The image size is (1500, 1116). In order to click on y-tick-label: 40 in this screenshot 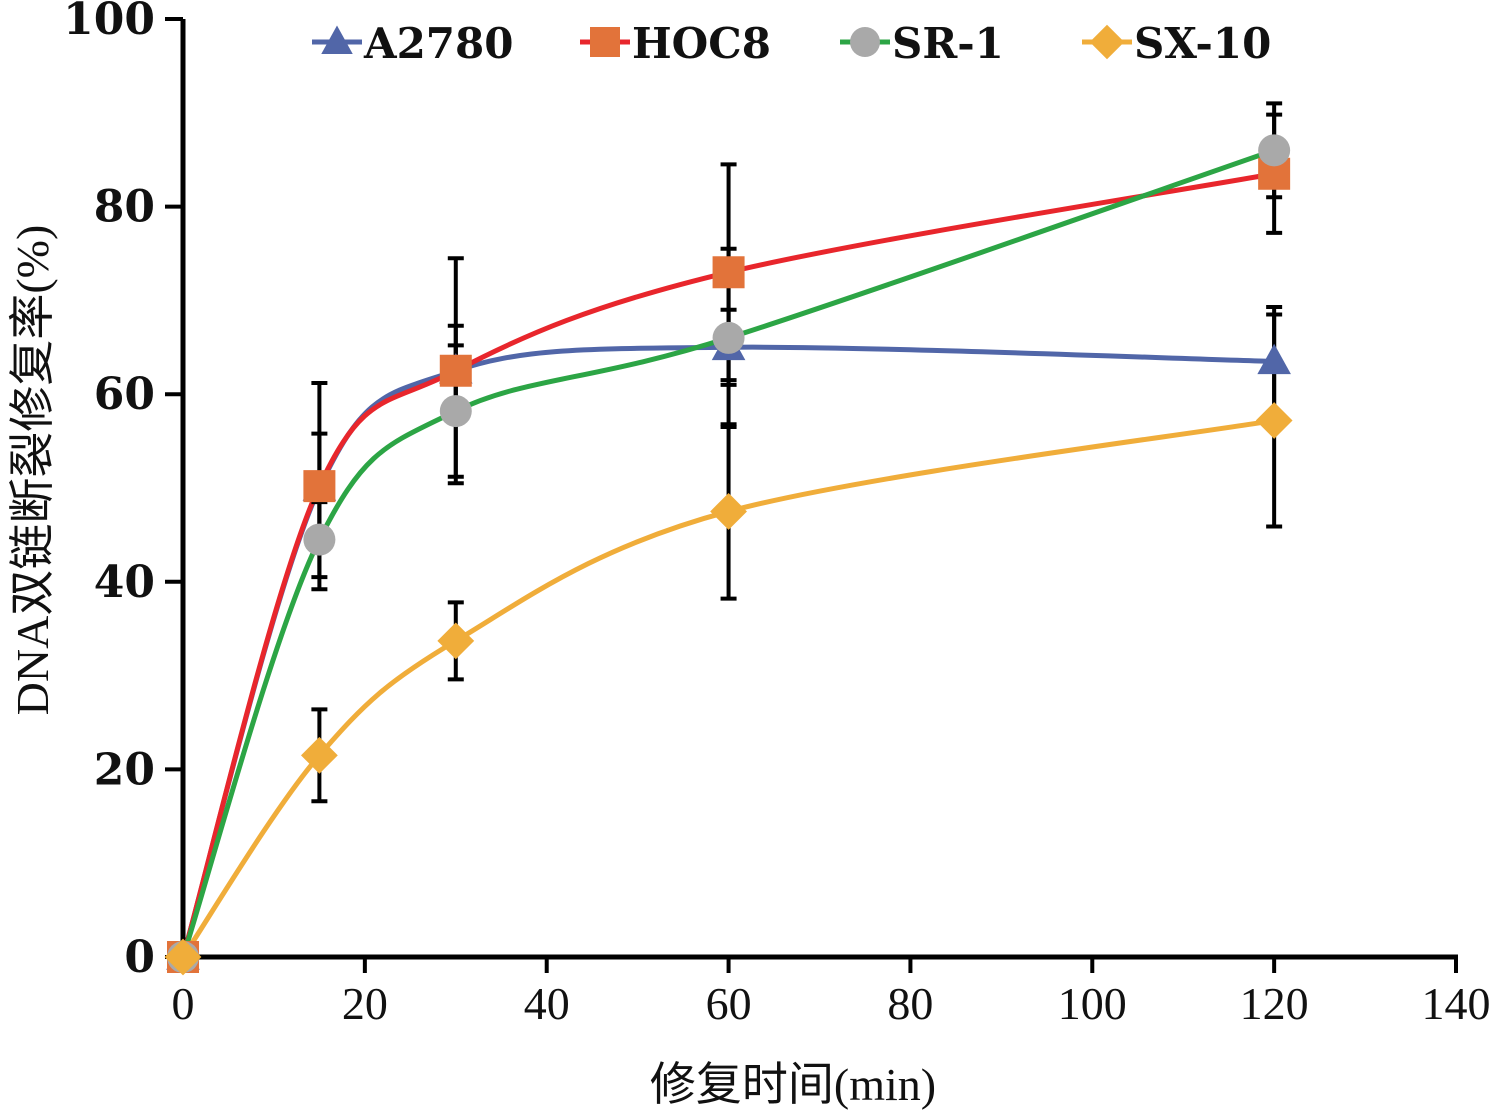, I will do `click(124, 582)`.